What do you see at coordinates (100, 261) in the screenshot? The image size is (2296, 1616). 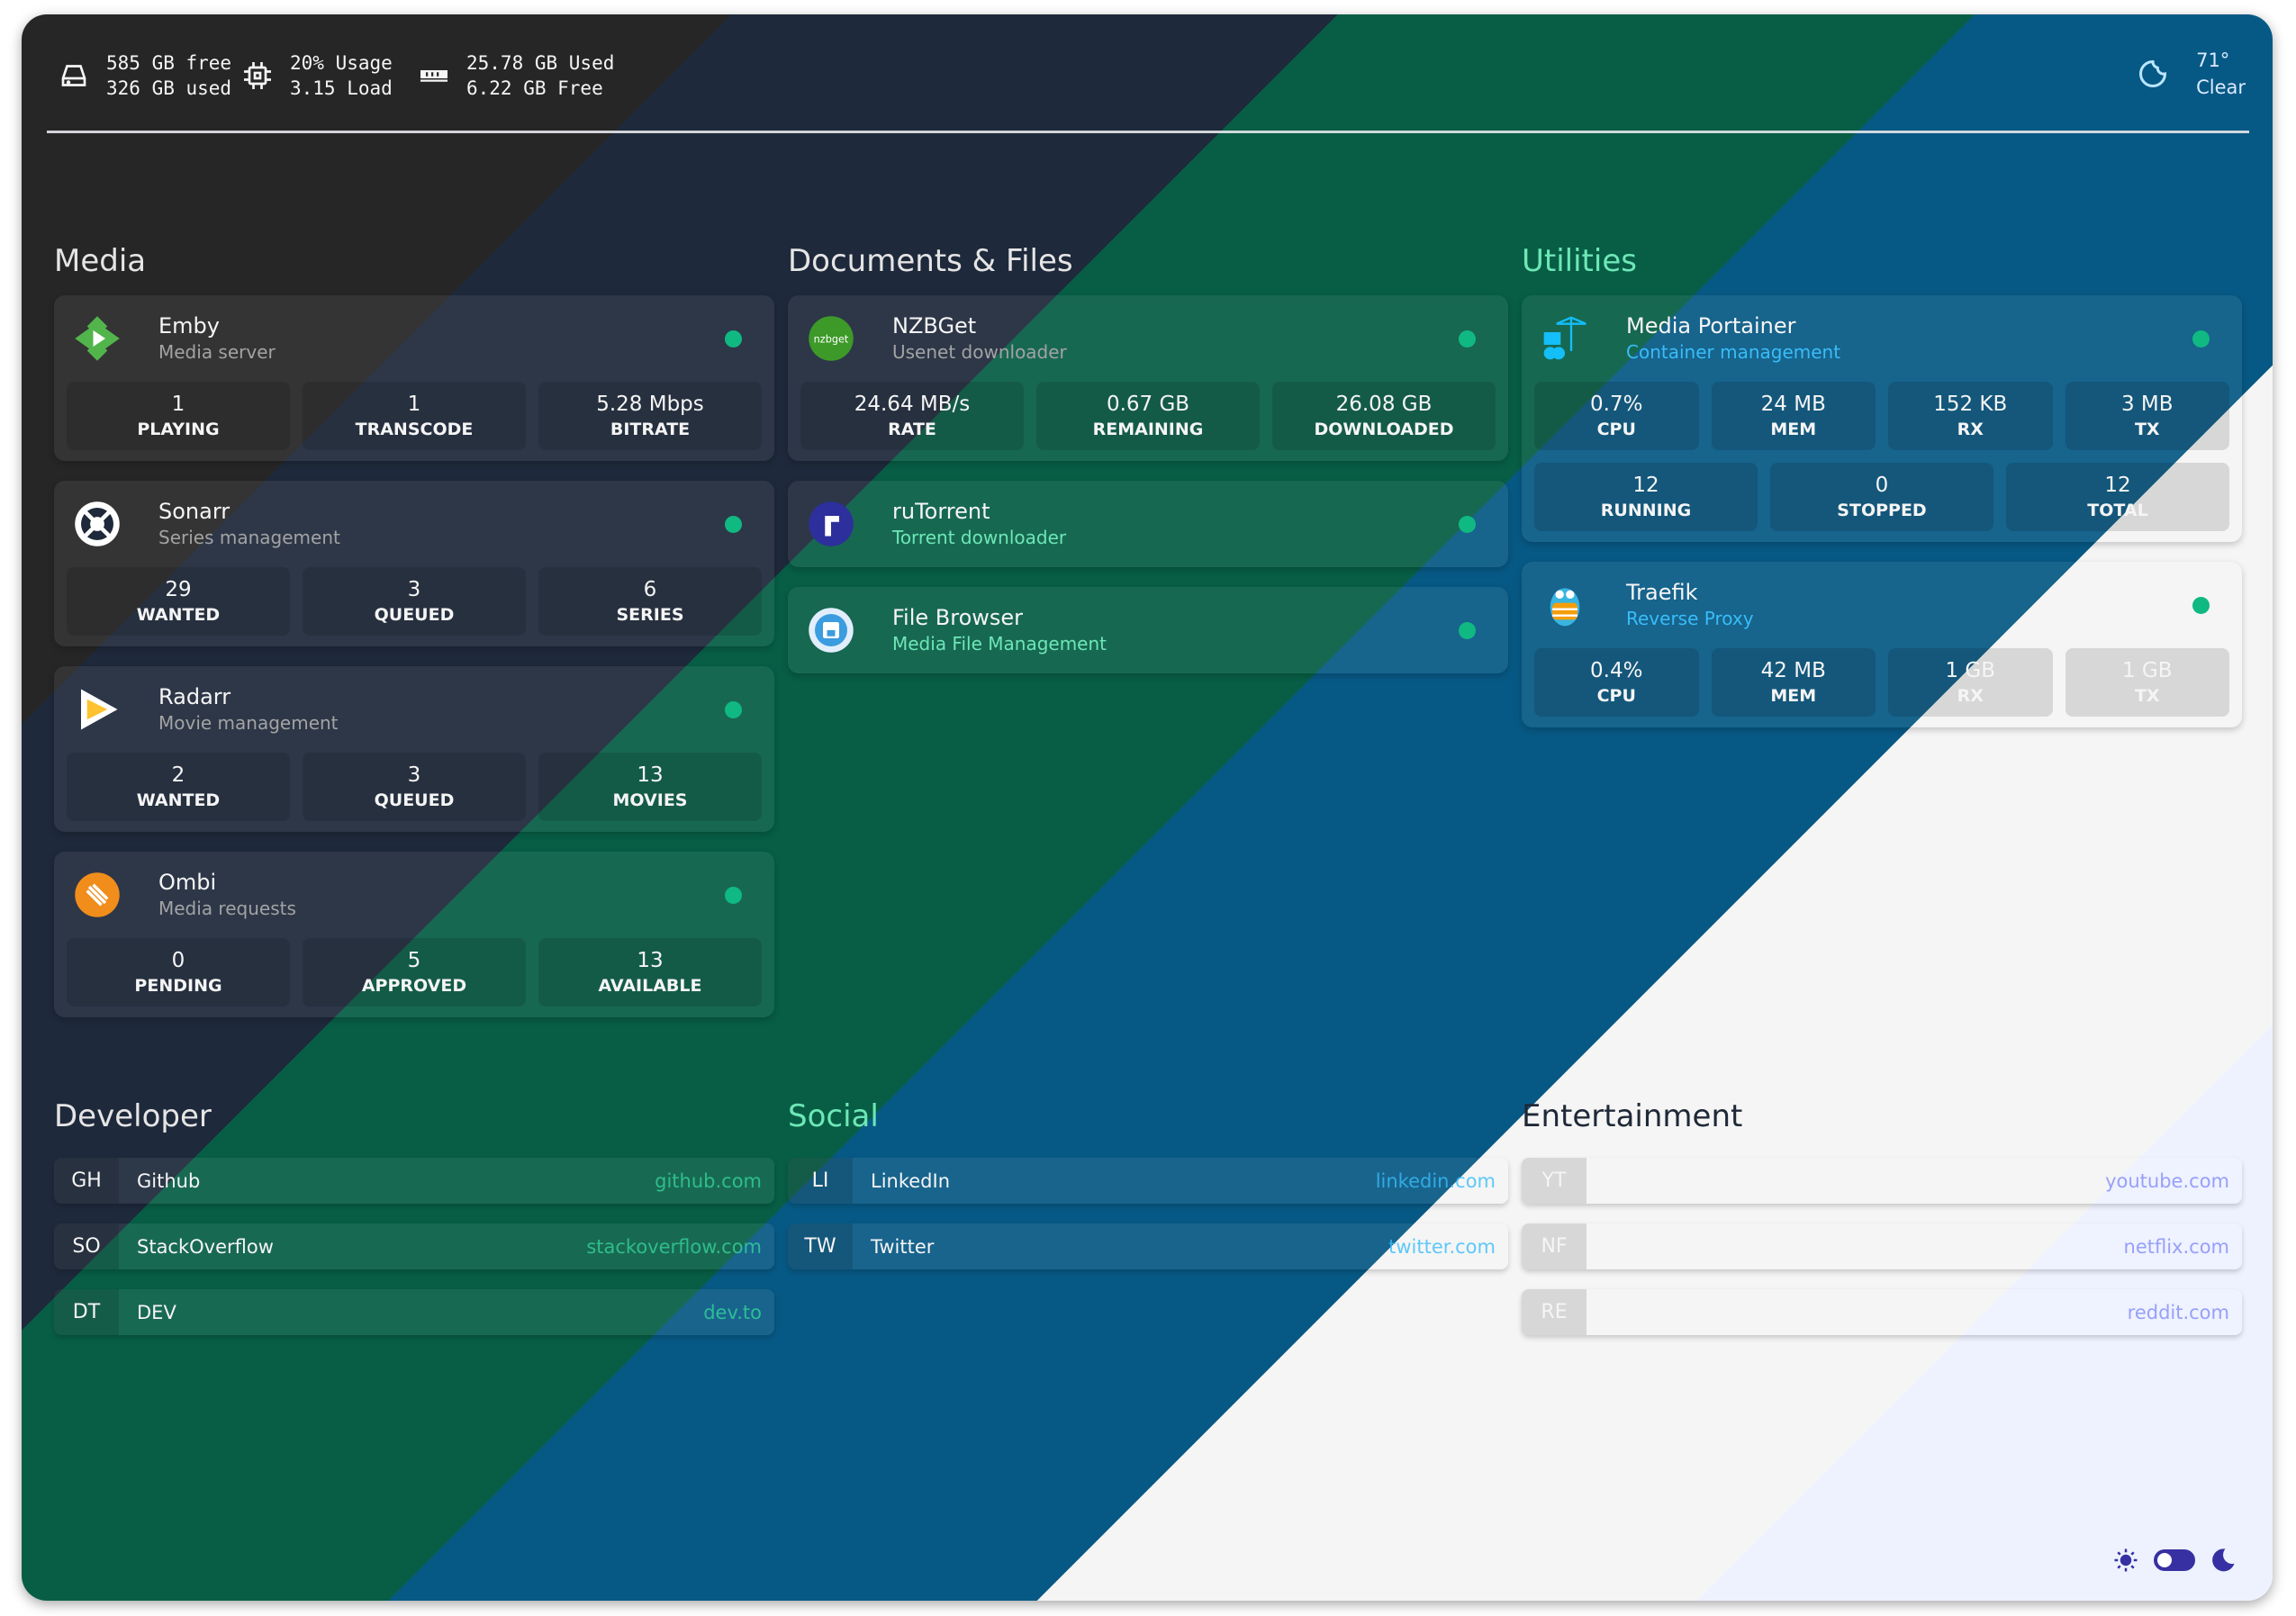 I see `section-title: Media` at bounding box center [100, 261].